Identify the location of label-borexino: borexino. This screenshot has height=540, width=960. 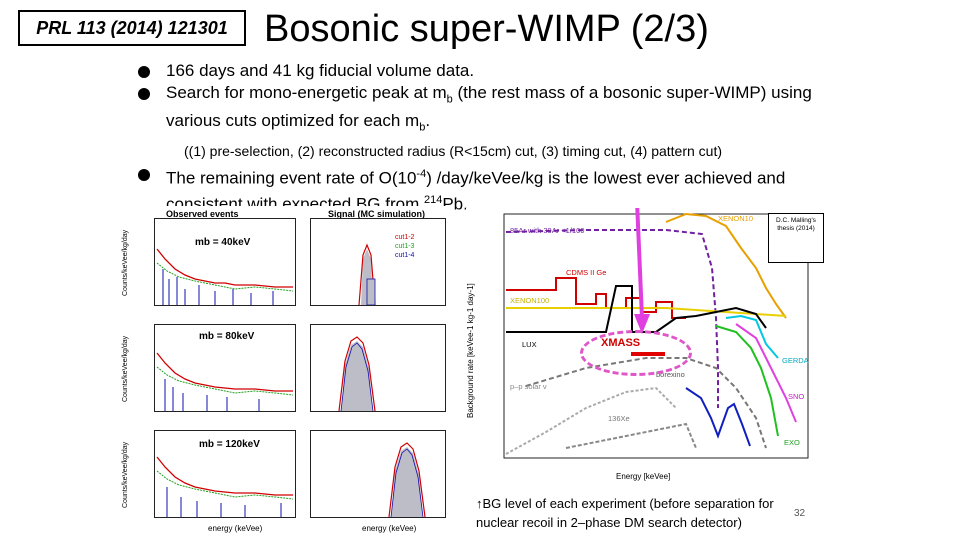
(670, 374).